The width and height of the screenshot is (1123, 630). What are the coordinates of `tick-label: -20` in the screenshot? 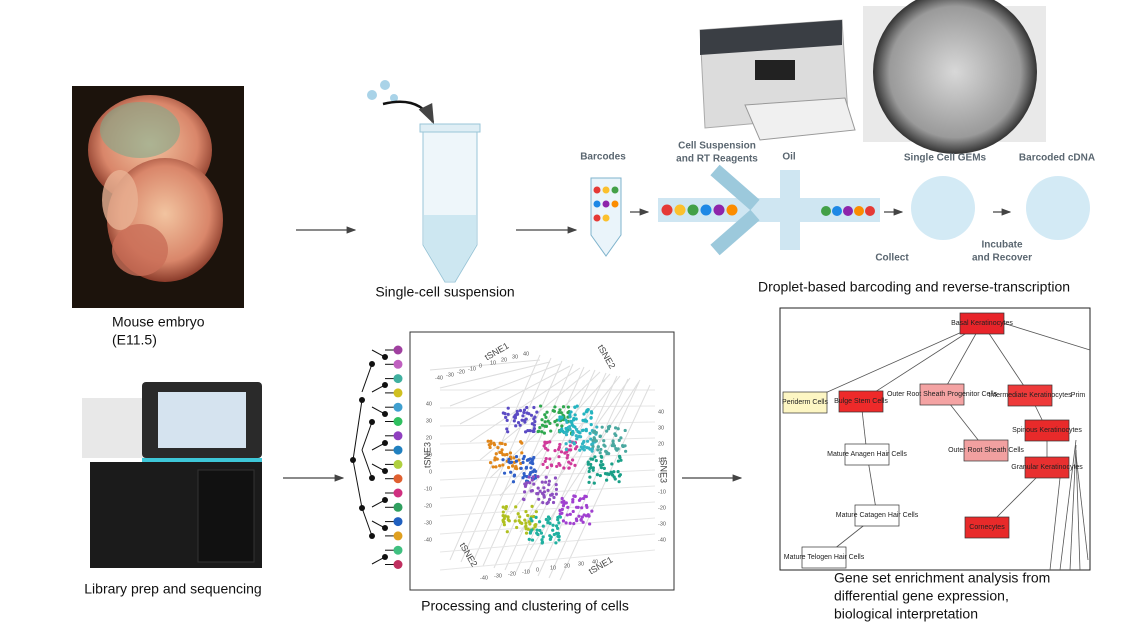 It's located at (428, 506).